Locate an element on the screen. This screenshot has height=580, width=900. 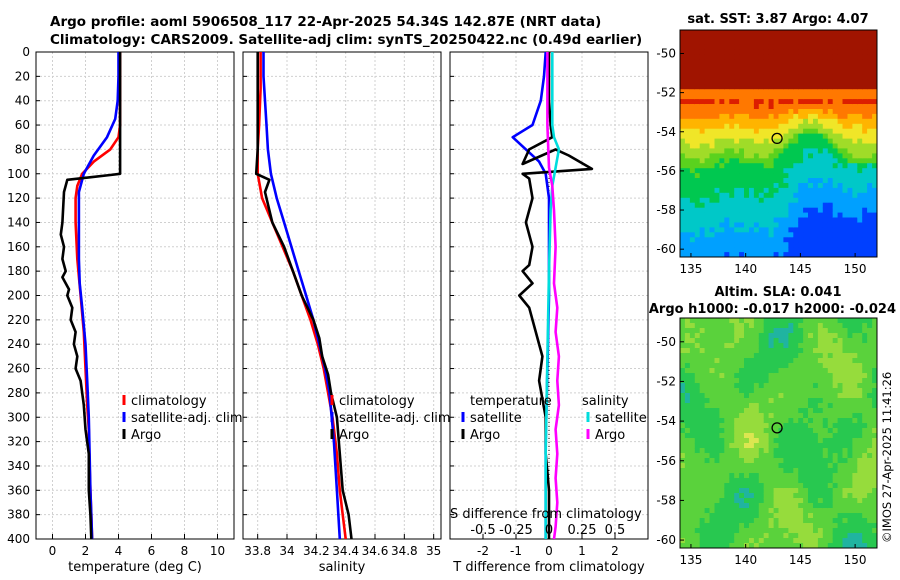
sst-map-title: sat. SST: 3.87 Argo: 4.07 is located at coordinates (777, 19).